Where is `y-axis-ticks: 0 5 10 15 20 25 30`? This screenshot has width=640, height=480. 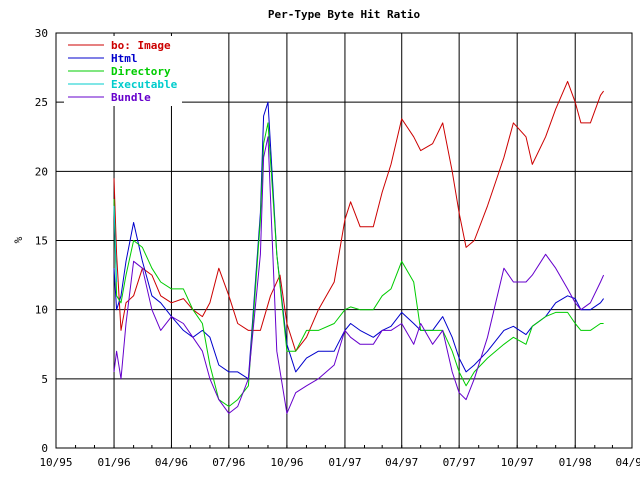 y-axis-ticks: 0 5 10 15 20 25 30 is located at coordinates (41, 241).